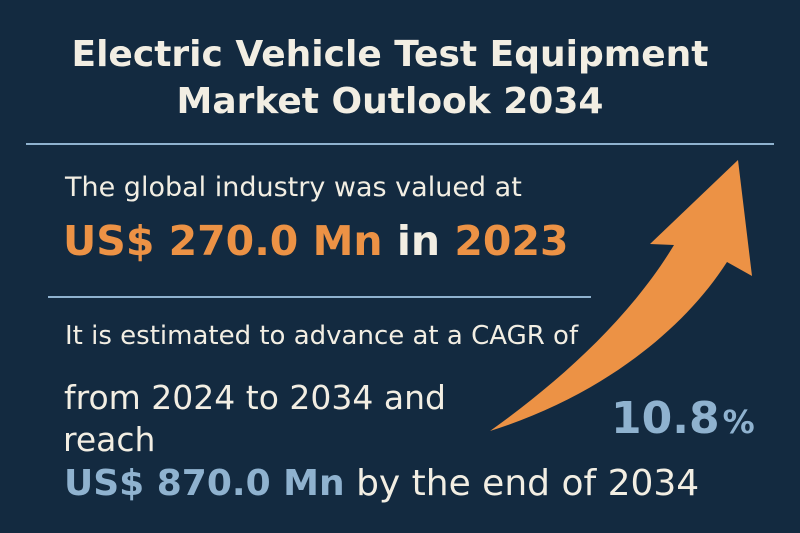 The image size is (800, 533). Describe the element at coordinates (322, 336) in the screenshot. I see `forecast-intro: It is estimated to advance at a CAGR of` at that location.